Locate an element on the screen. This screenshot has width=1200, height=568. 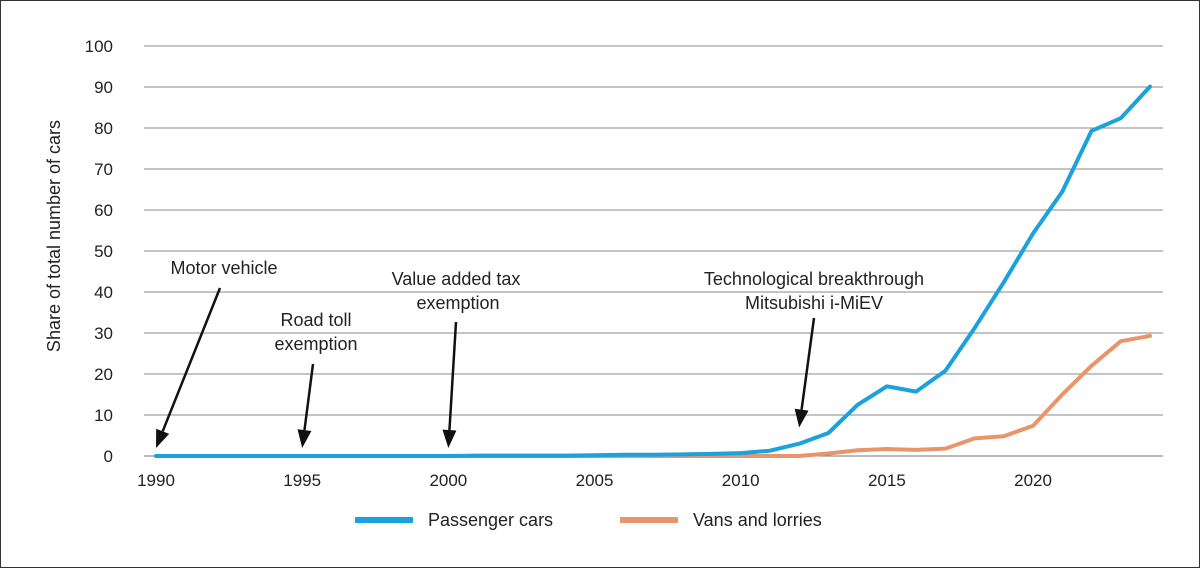
legend: Passenger cars Vans and lorries is located at coordinates (588, 520).